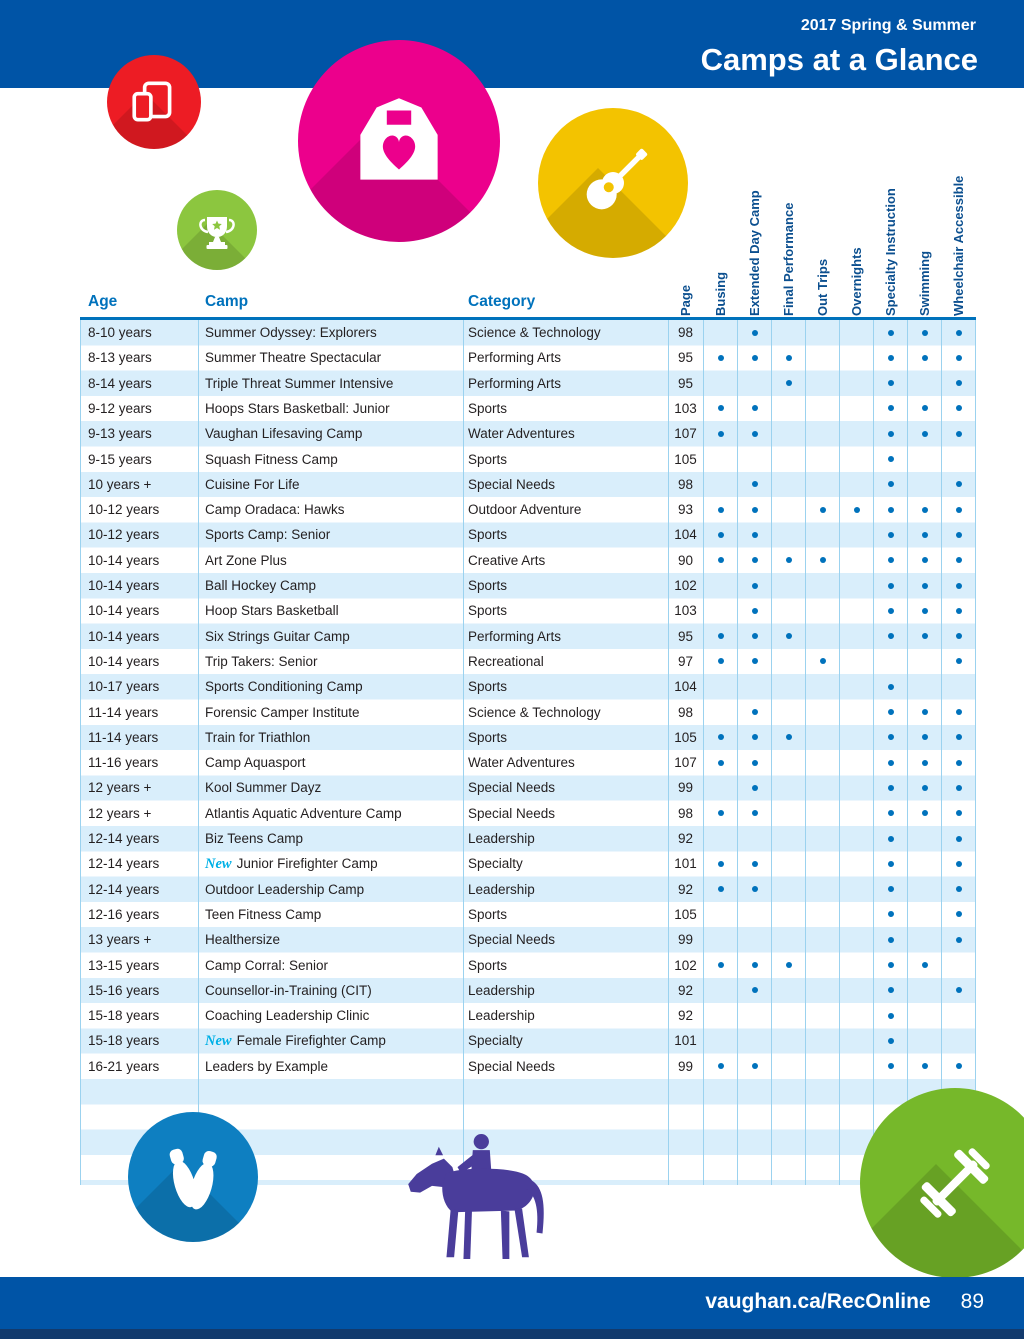 This screenshot has height=1339, width=1024. Describe the element at coordinates (268, 535) in the screenshot. I see `camp-cell: Sports Camp: Senior` at that location.